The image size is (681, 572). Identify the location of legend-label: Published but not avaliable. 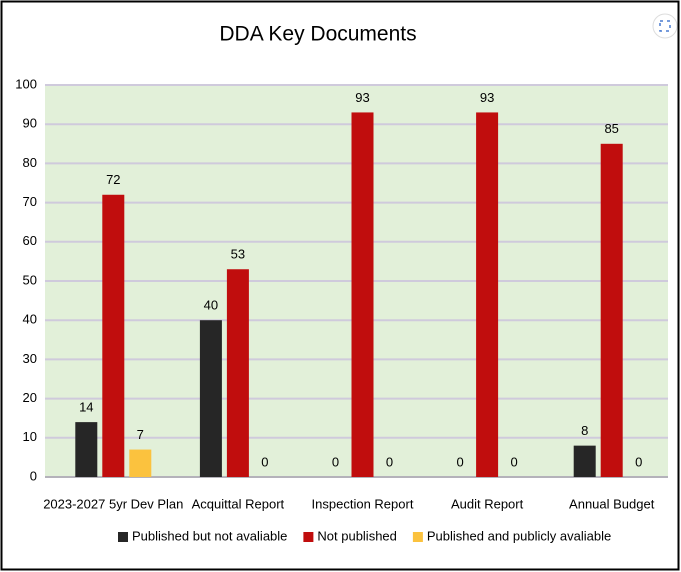
(209, 535).